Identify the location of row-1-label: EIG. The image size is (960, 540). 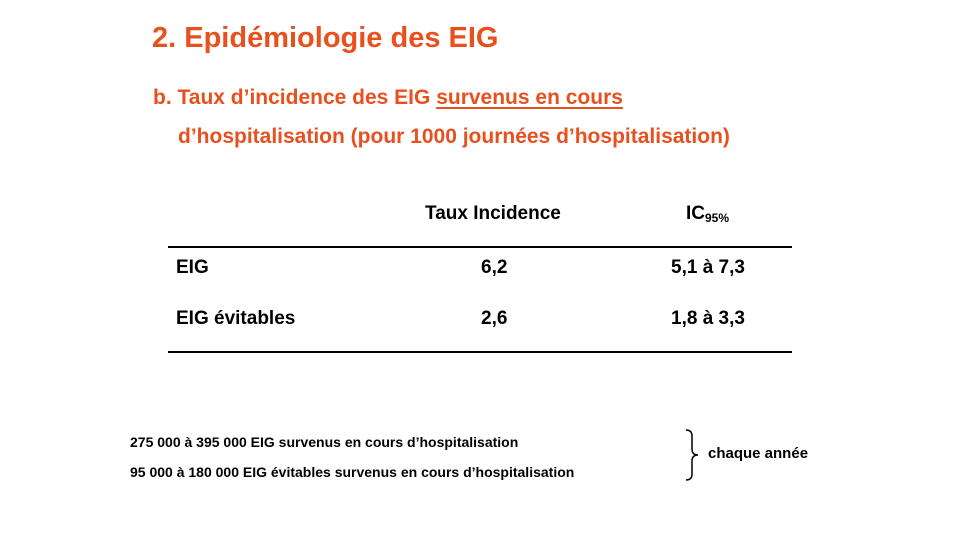
(192, 267).